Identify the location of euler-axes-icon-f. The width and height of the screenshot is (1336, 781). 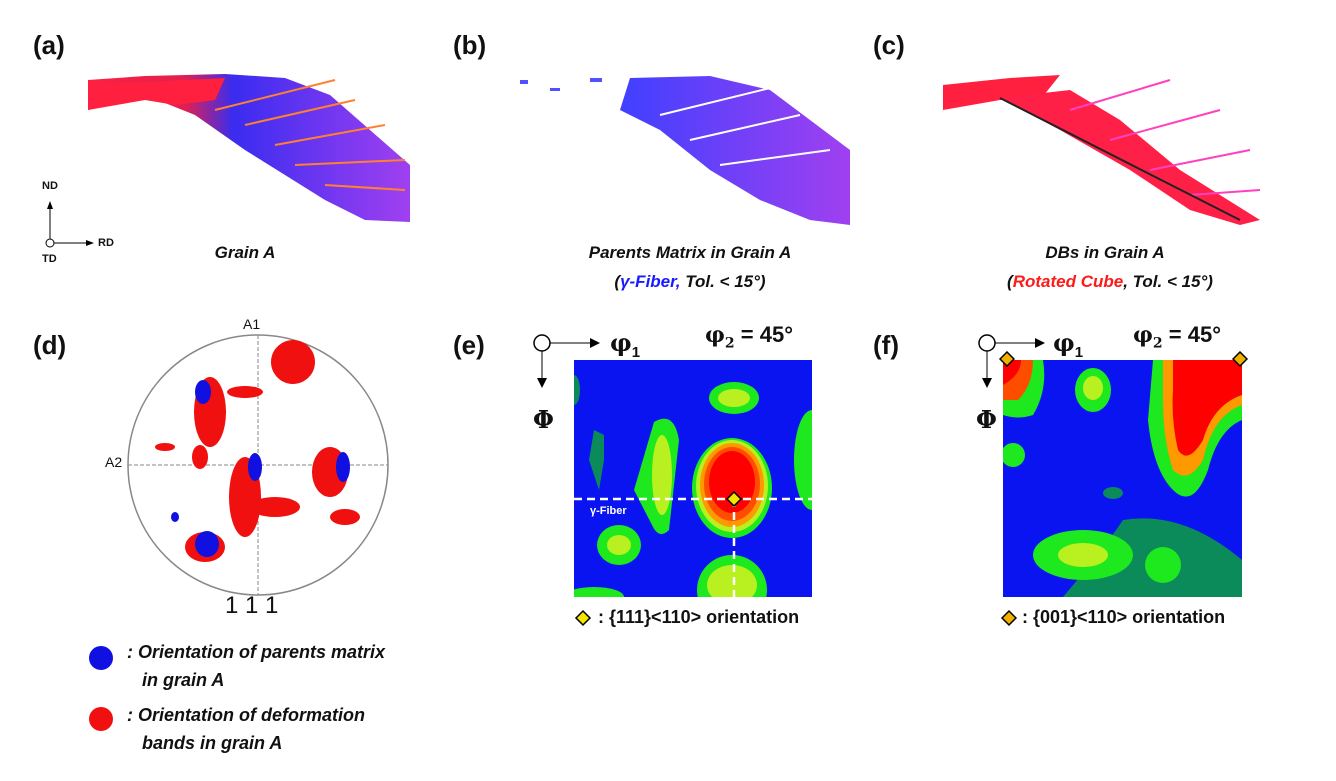
(1000, 361).